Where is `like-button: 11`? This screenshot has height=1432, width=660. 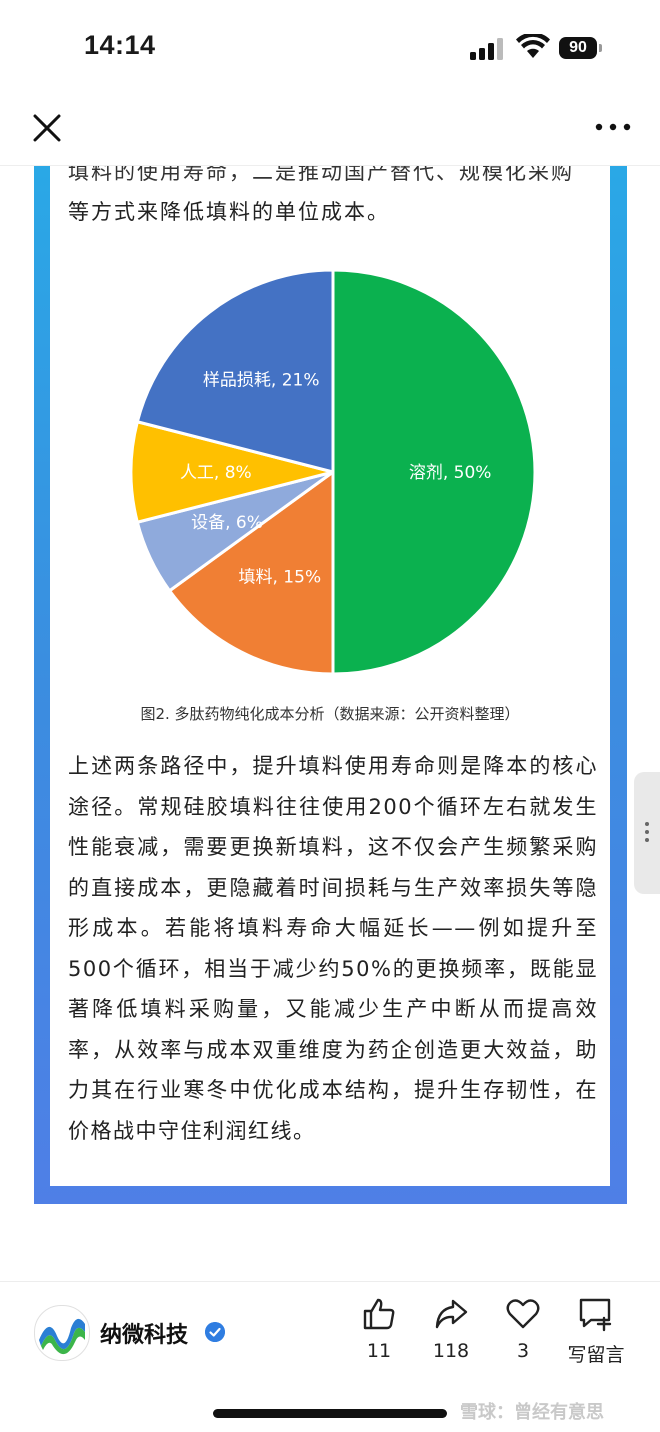
like-button: 11 is located at coordinates (379, 1329).